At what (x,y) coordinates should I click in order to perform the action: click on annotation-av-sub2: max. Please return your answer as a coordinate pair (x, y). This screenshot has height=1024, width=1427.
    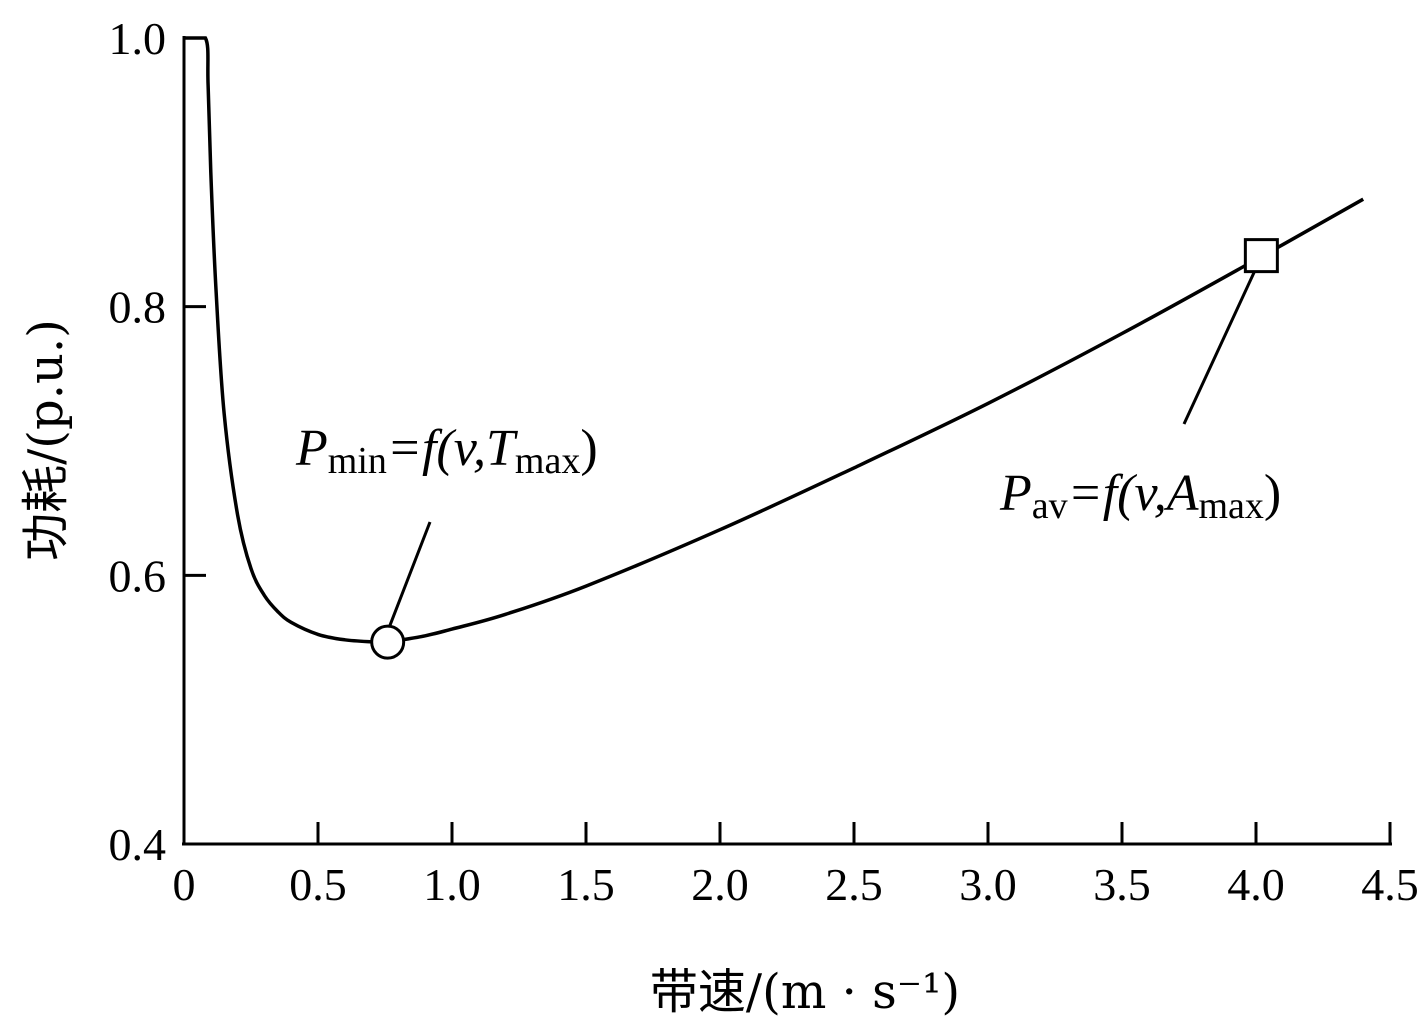
    Looking at the image, I should click on (1230, 506).